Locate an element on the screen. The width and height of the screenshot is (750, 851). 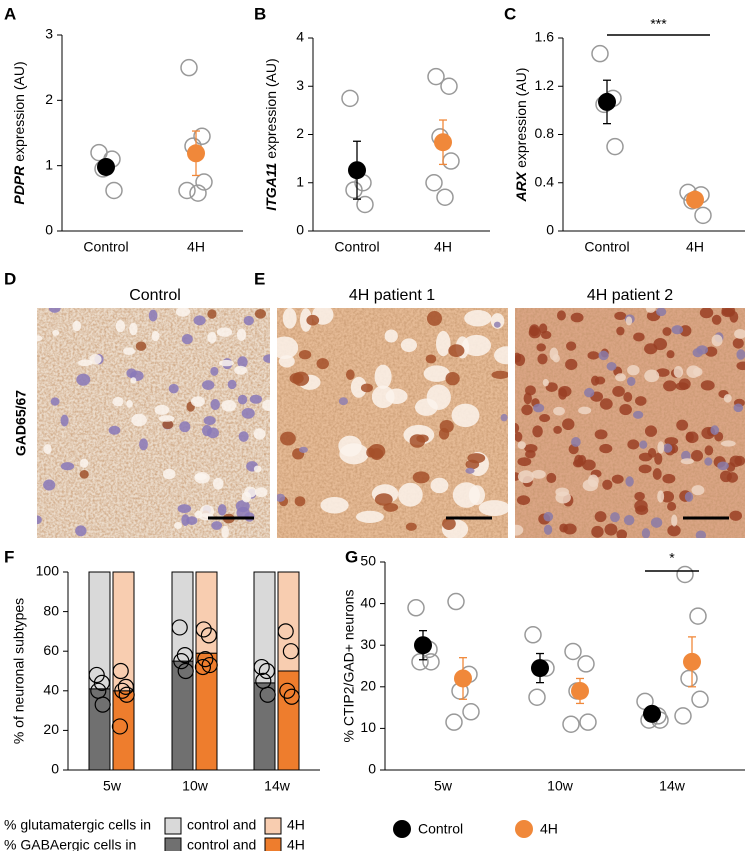
legend-swatch is located at coordinates (273, 826).